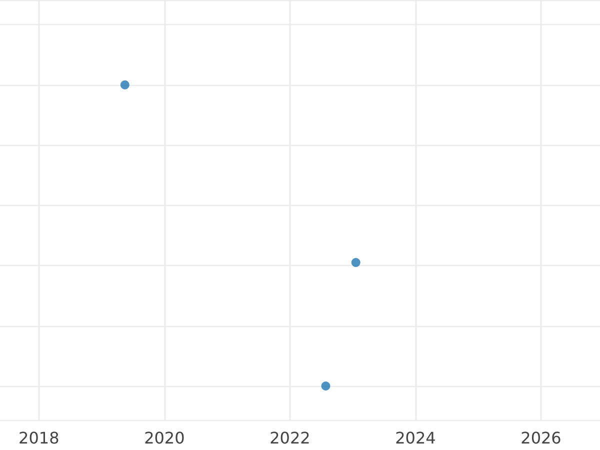 This screenshot has height=450, width=600. I want to click on x-tick-label: 2024, so click(415, 438).